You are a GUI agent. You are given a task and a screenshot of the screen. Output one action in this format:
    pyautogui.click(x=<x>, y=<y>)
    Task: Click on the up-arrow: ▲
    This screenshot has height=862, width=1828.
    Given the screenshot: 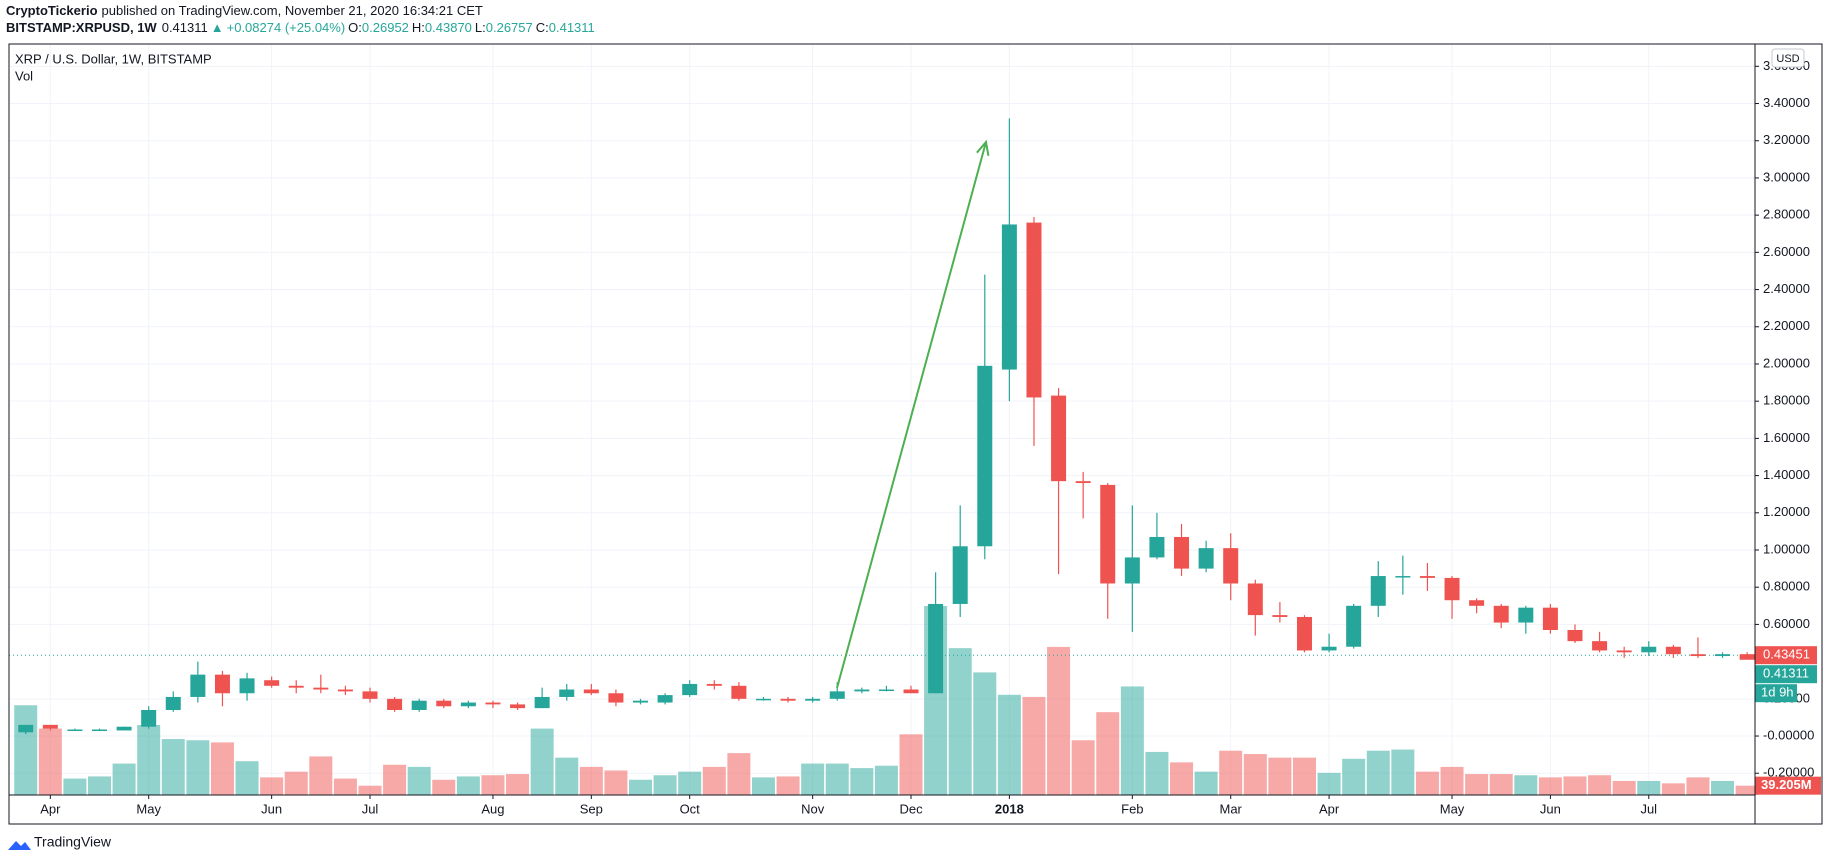 What is the action you would take?
    pyautogui.click(x=217, y=27)
    